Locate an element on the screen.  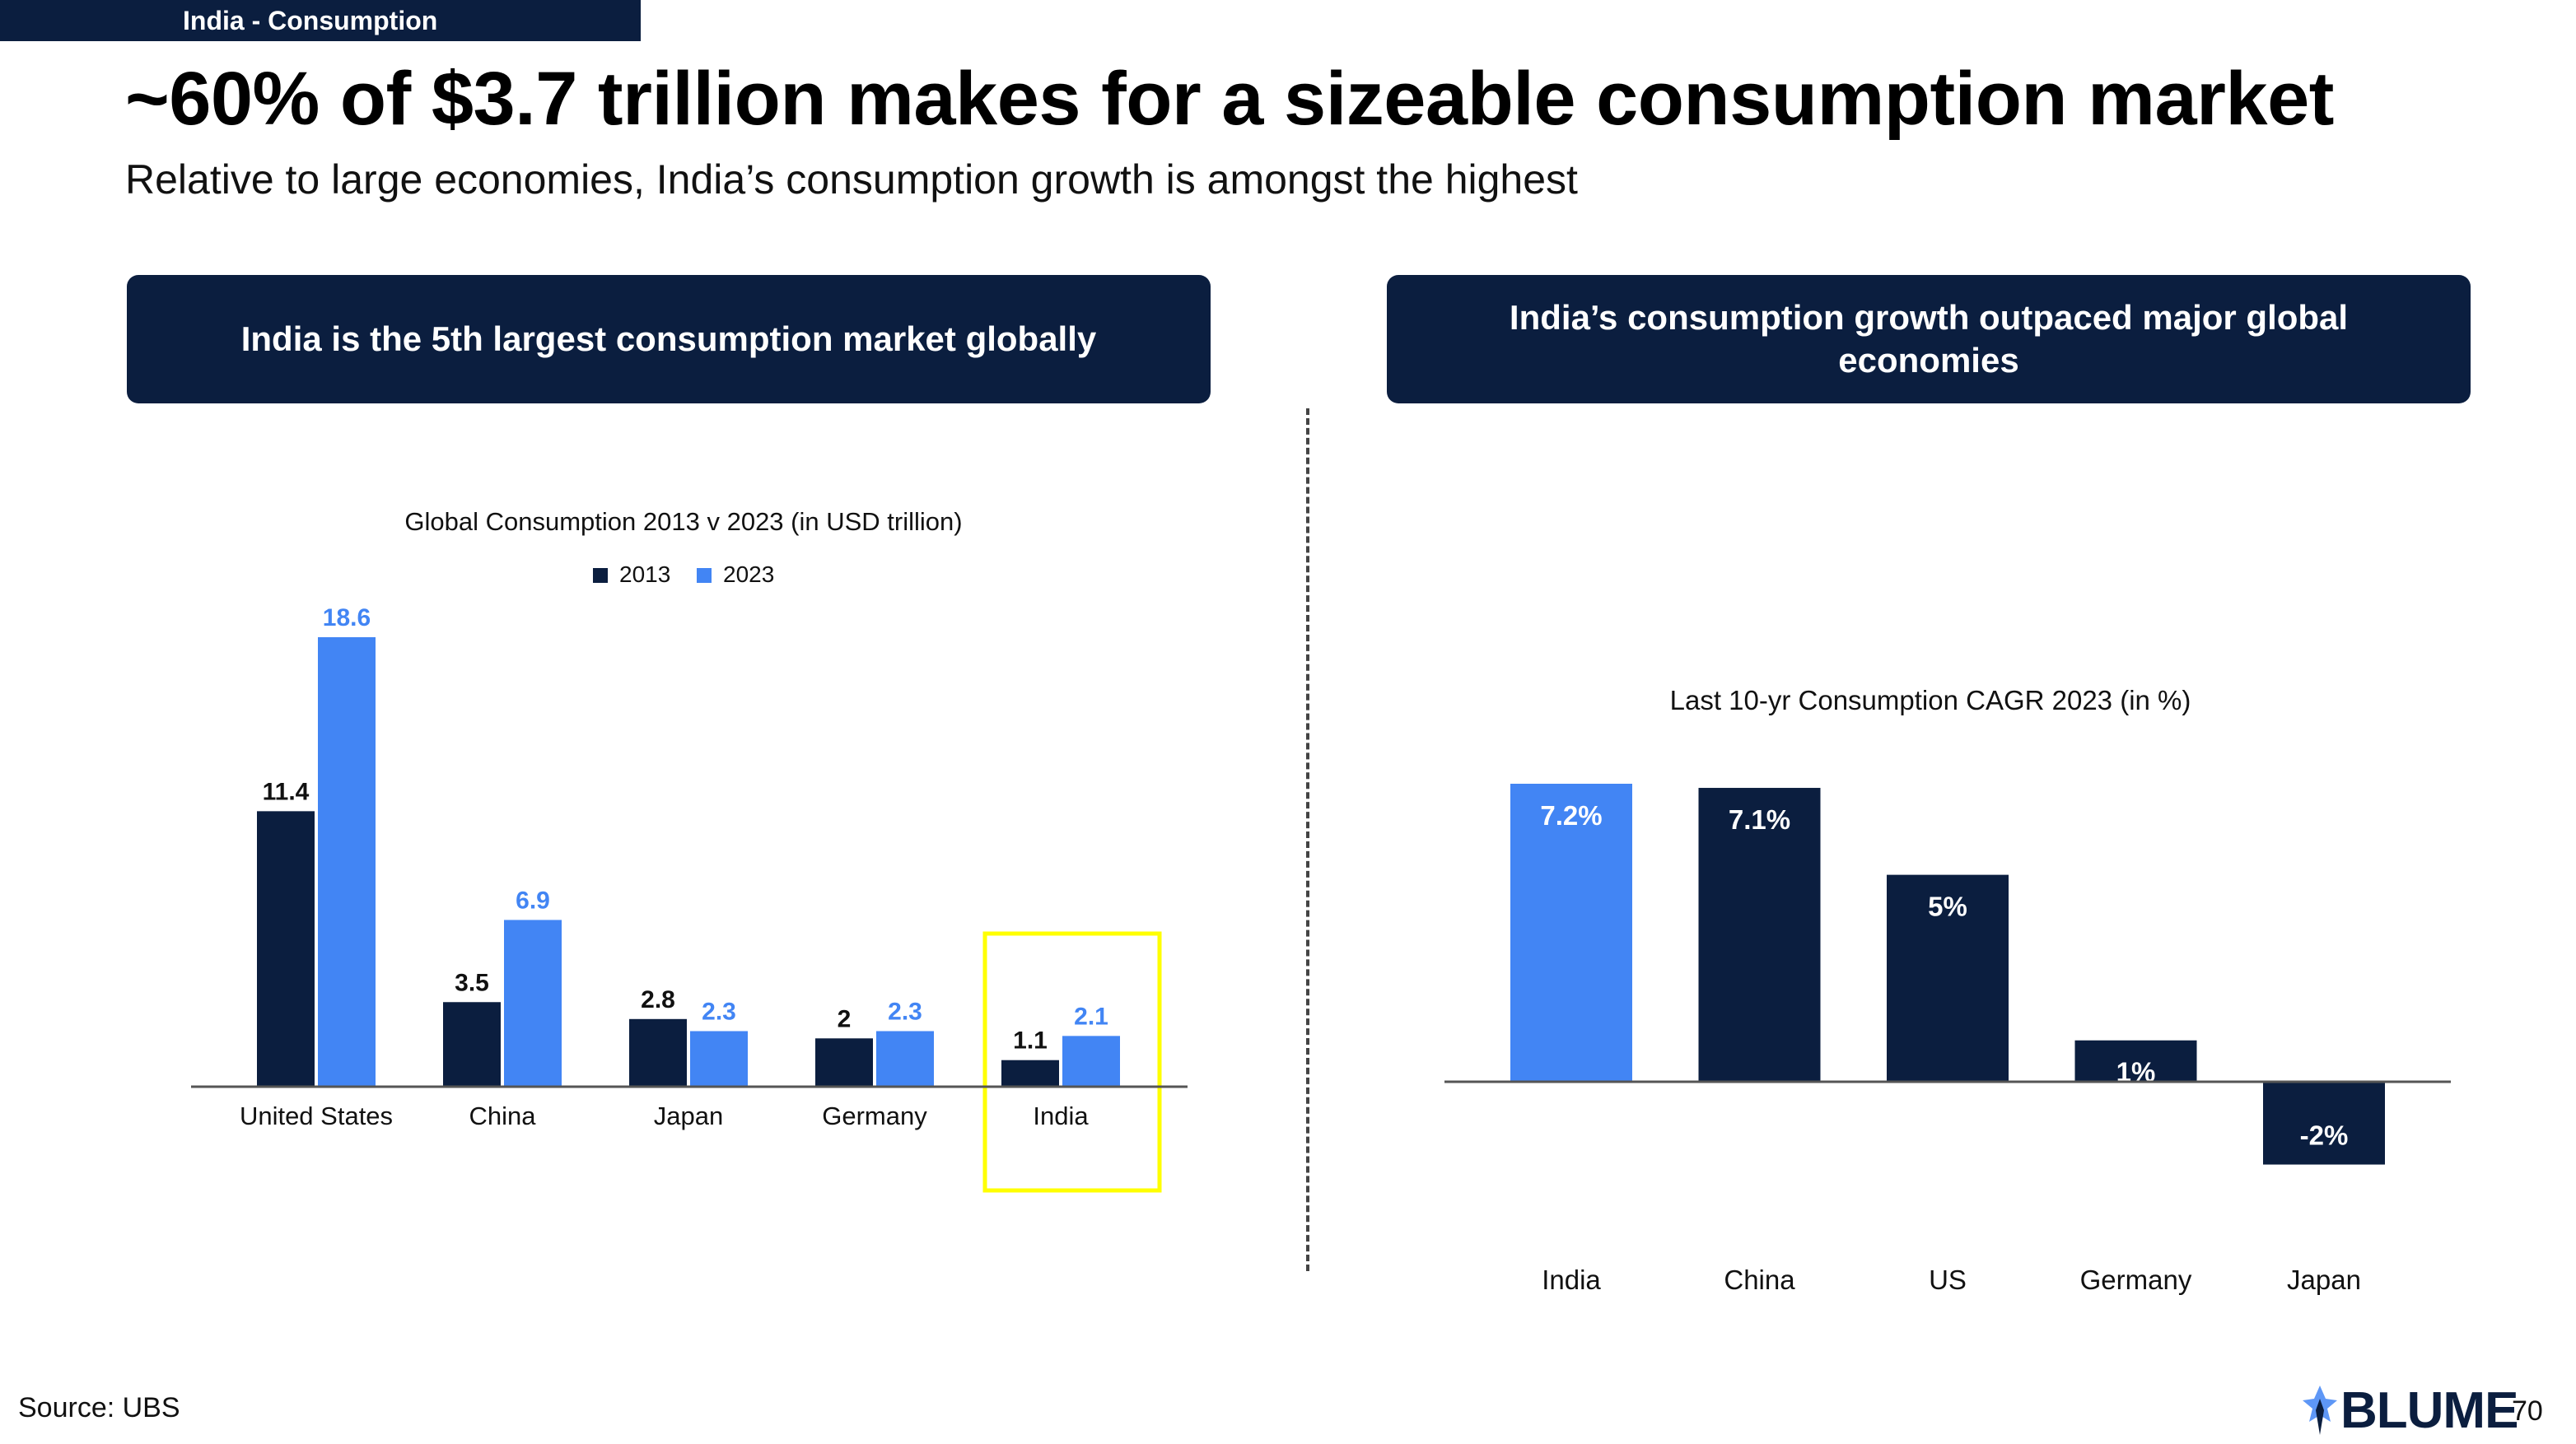
section-tag: India - Consumption is located at coordinates (320, 20).